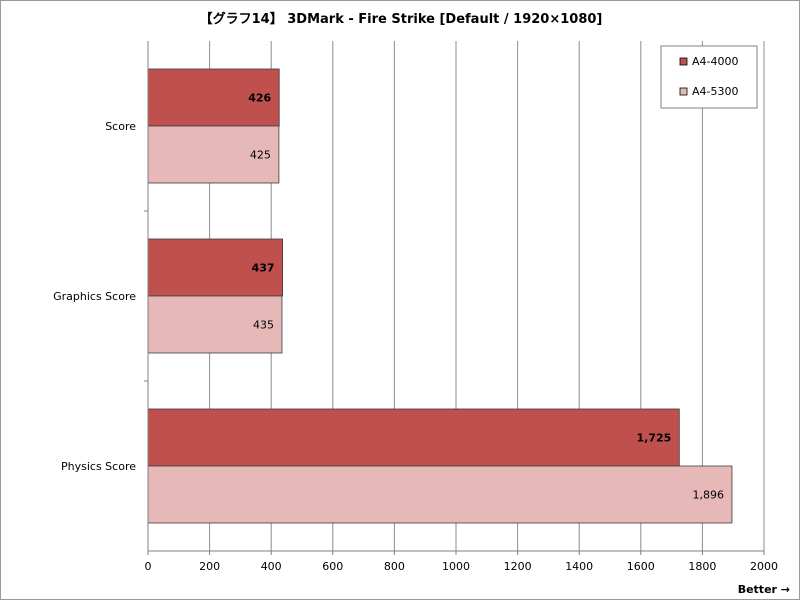 This screenshot has height=601, width=800. Describe the element at coordinates (263, 268) in the screenshot. I see `data-label-a4-4000-graphics-score: 437` at that location.